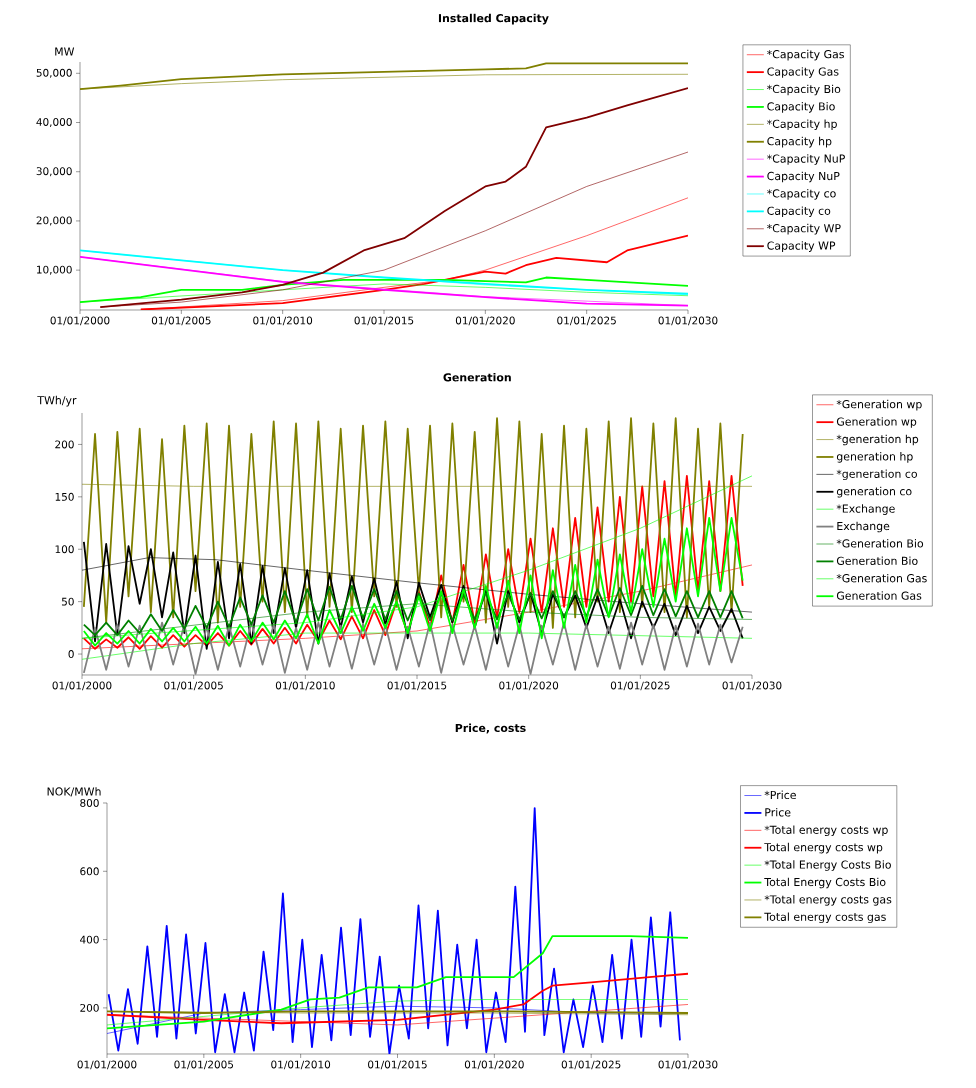  I want to click on legend-label: *generation co, so click(876, 475).